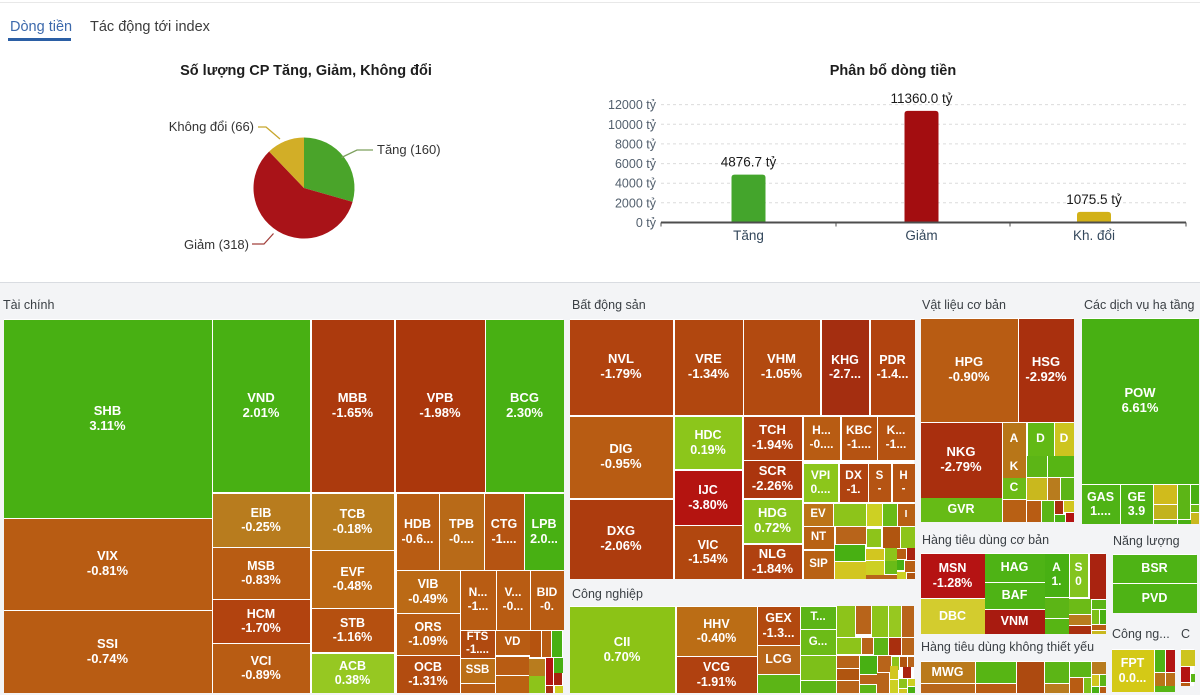  What do you see at coordinates (1094, 235) in the screenshot?
I see `svg-text: Kh. đổi` at bounding box center [1094, 235].